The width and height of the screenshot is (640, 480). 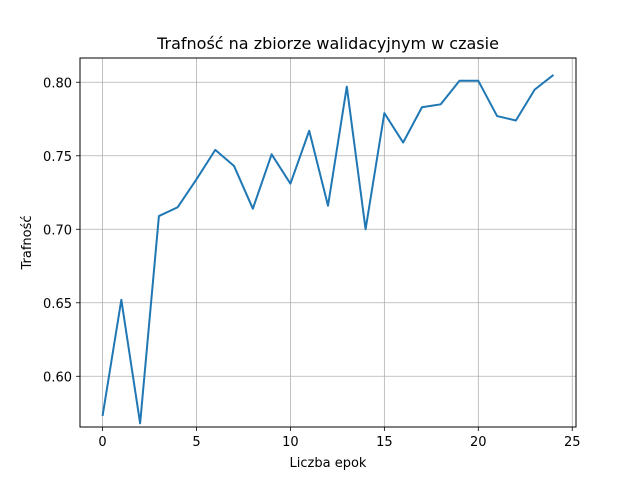 I want to click on x-tick-label: 25, so click(x=572, y=442).